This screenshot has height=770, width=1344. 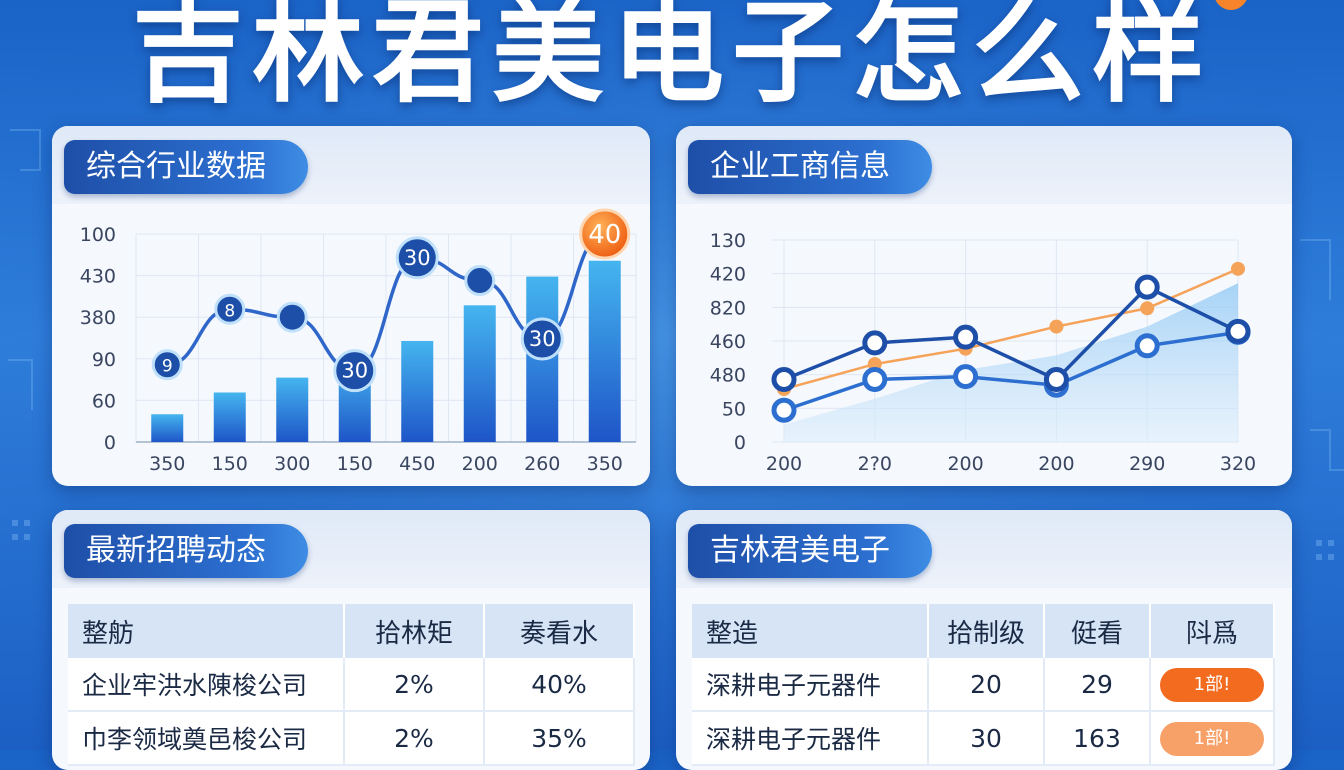 I want to click on column-header: 侹看, so click(x=1097, y=631).